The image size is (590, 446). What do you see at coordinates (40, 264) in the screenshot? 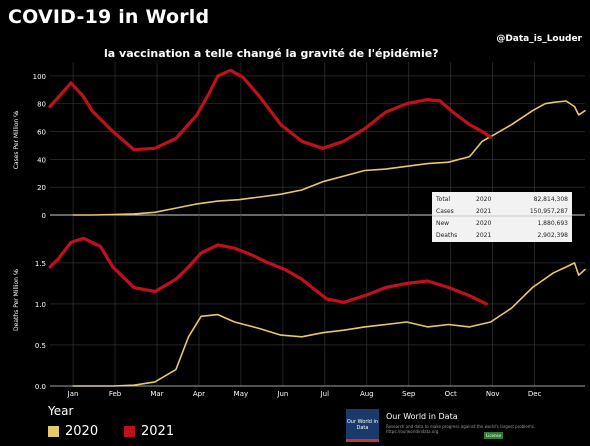
I see `y-tick-label: 1.5` at bounding box center [40, 264].